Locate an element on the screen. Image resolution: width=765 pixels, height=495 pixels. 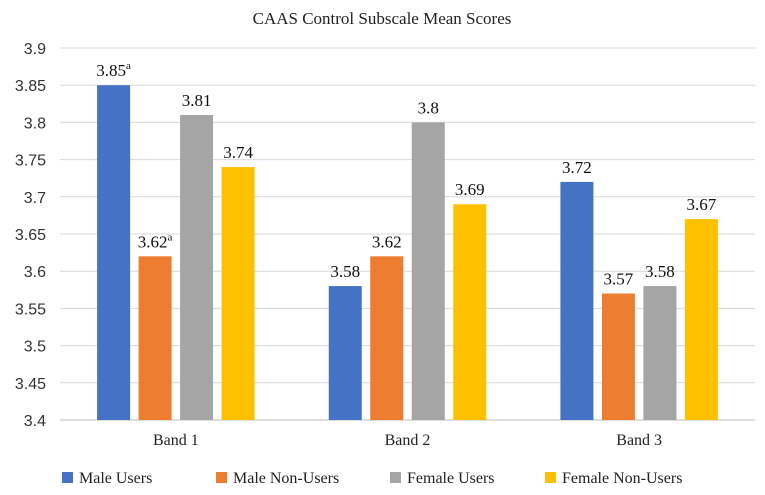
data-label: 3.69 is located at coordinates (470, 189).